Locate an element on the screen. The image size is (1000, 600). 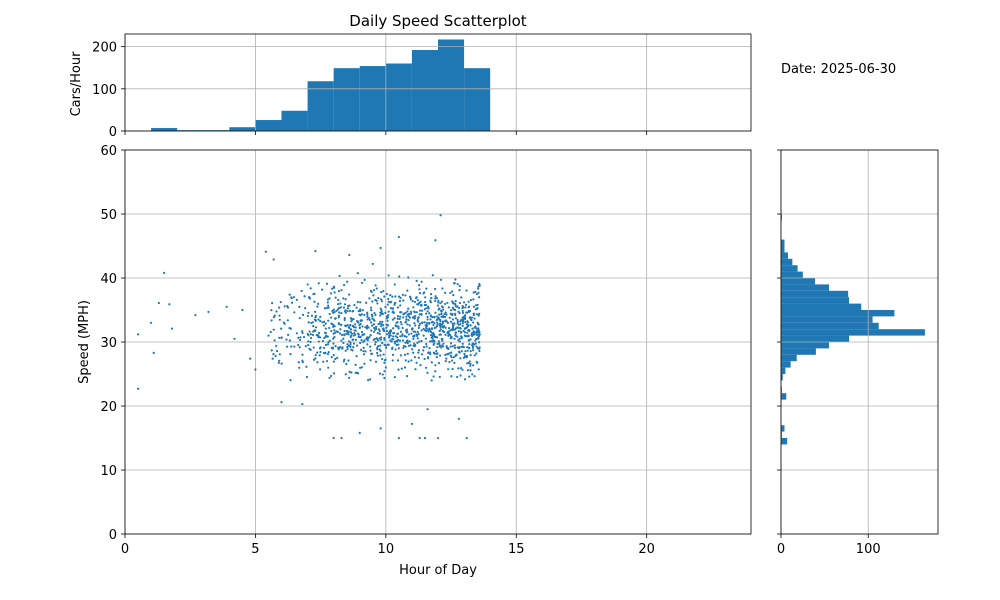
y-axis-label: Speed (MPH) is located at coordinates (84, 342).